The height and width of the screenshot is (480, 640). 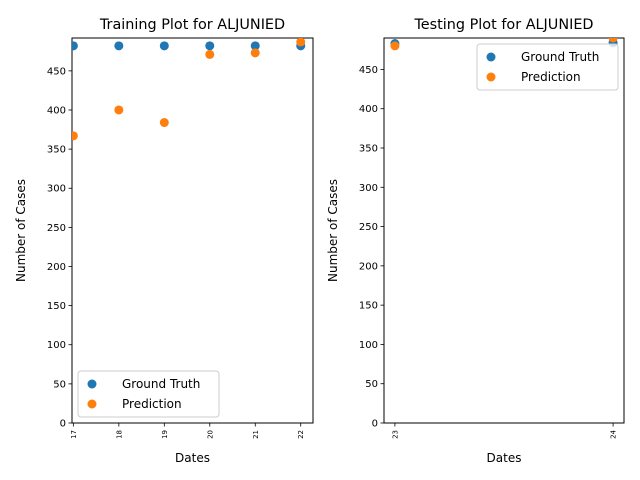 I want to click on testing-y-tick-label: 350, so click(x=368, y=149).